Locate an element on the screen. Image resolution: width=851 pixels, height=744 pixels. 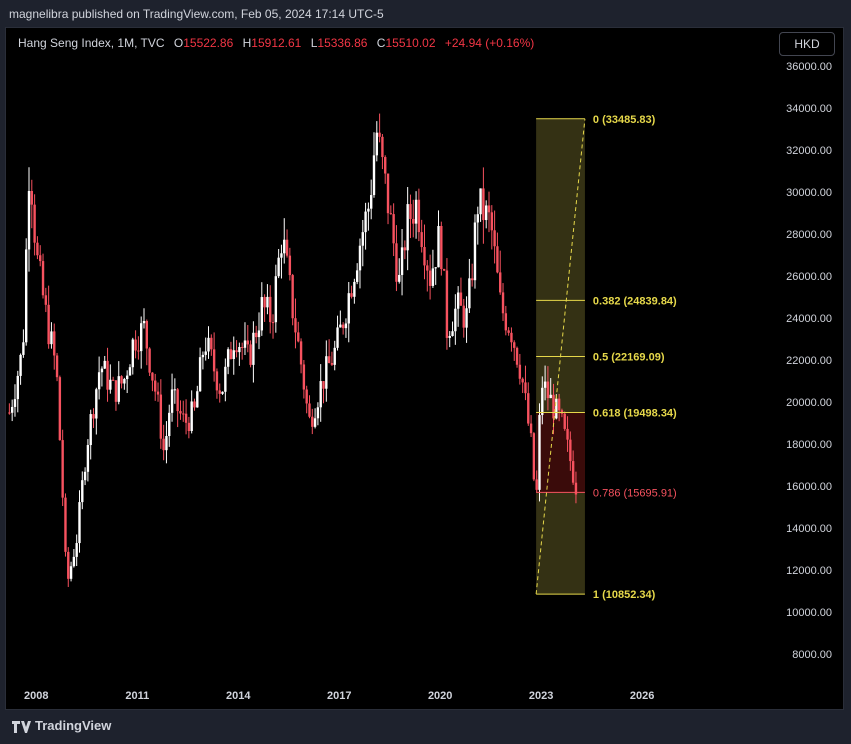
y-tick-label: 8000.00 is located at coordinates (812, 655).